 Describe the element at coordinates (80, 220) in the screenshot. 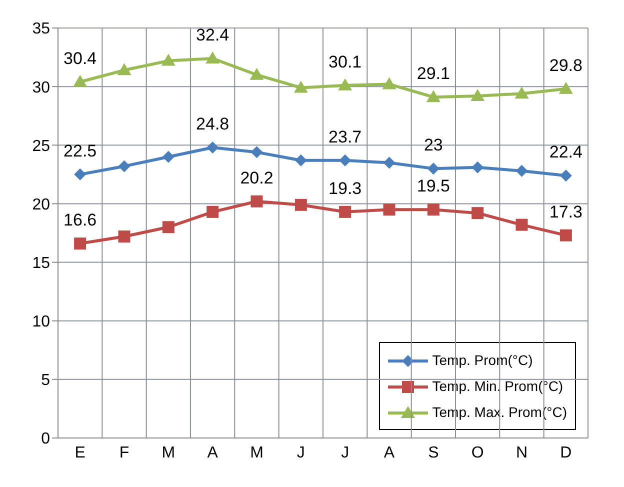

I see `data-label: 16.6` at that location.